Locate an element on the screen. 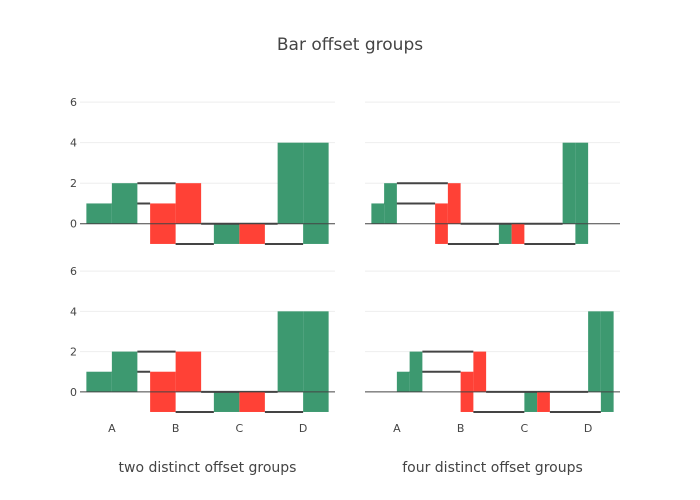 The width and height of the screenshot is (700, 500). subplot-top-left: 0 2 4 6 is located at coordinates (202, 170).